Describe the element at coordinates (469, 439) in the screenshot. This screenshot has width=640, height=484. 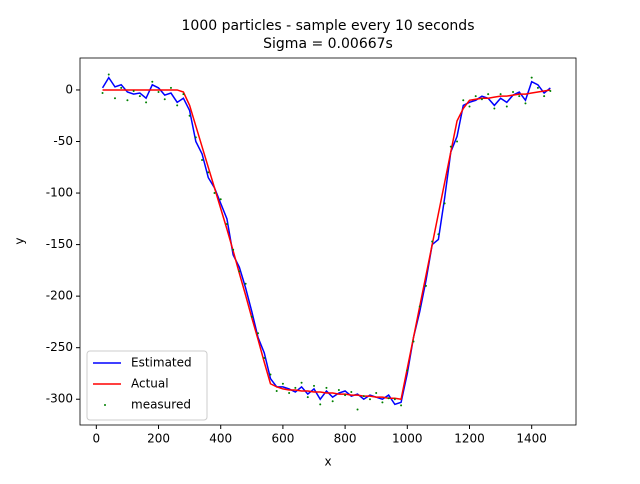
I see `x-tick-label: 1200` at that location.